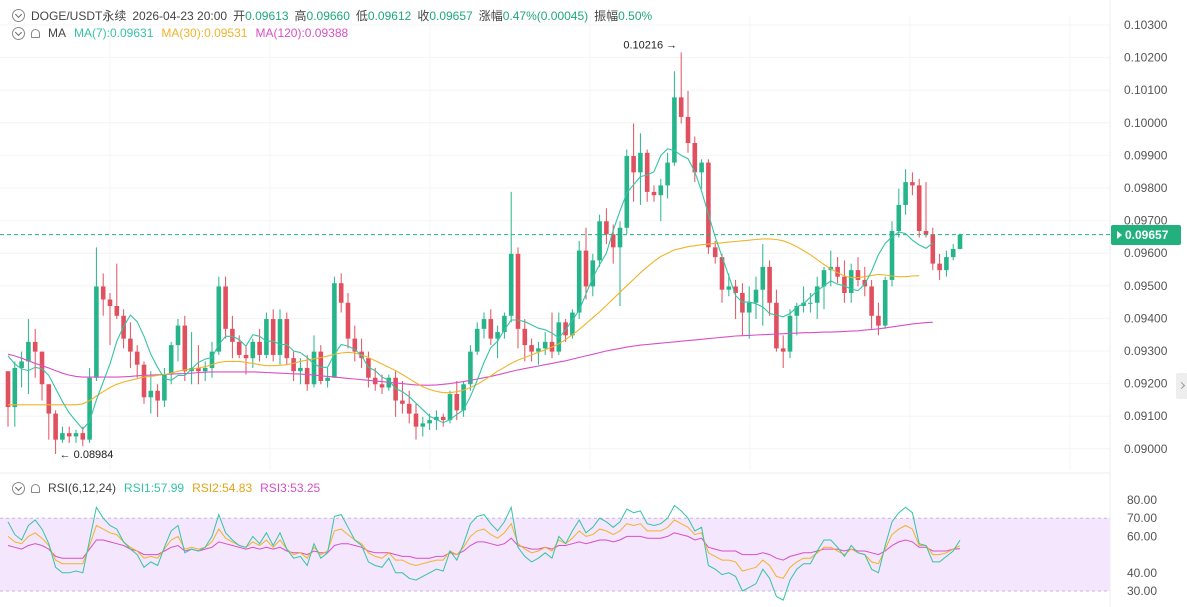 The width and height of the screenshot is (1187, 607). Describe the element at coordinates (484, 549) in the screenshot. I see `rsi2-line` at that location.